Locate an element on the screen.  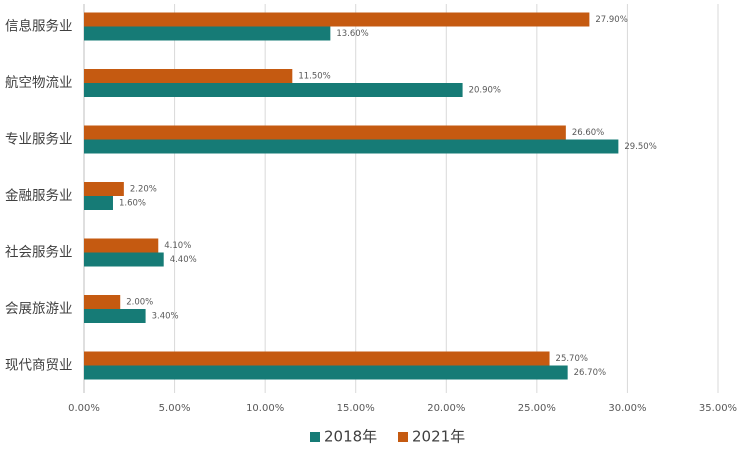
x-tick-label: 35.00% is located at coordinates (718, 408).